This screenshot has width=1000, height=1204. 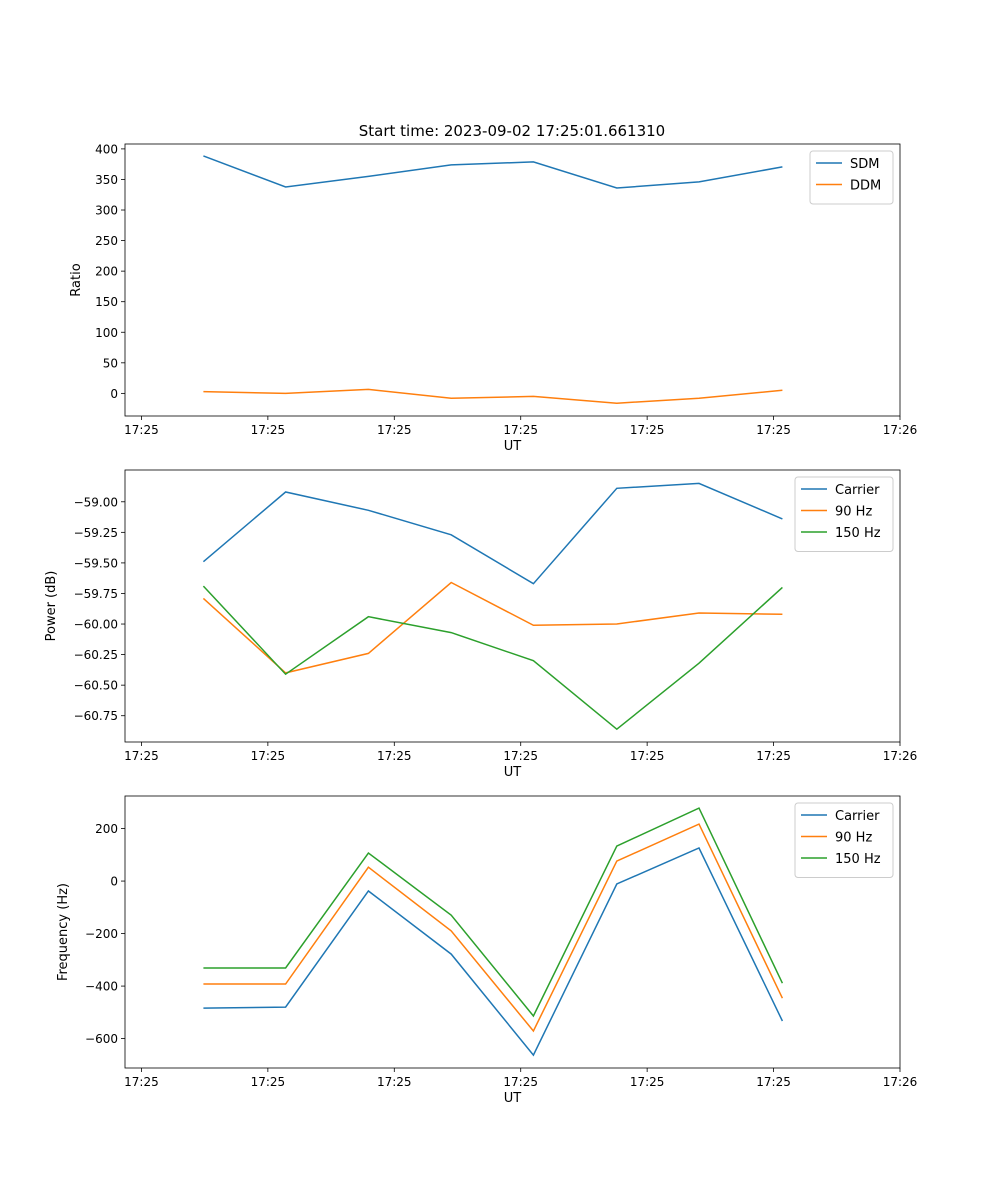 I want to click on y-tick-label: 100, so click(x=106, y=333).